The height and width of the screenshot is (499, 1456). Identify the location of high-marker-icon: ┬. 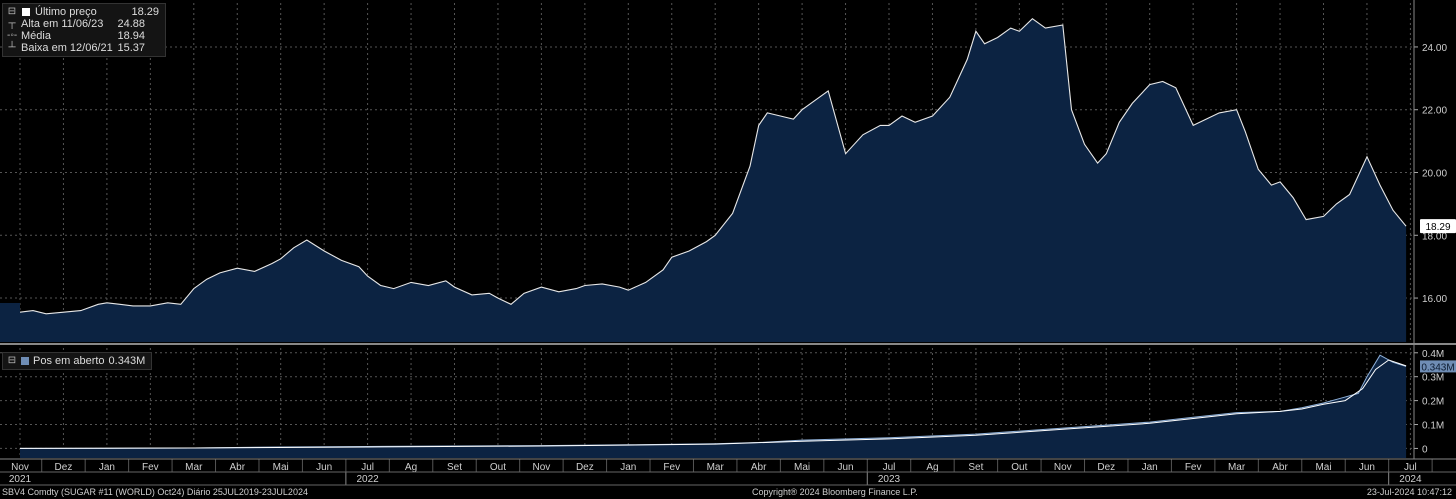
(12, 23).